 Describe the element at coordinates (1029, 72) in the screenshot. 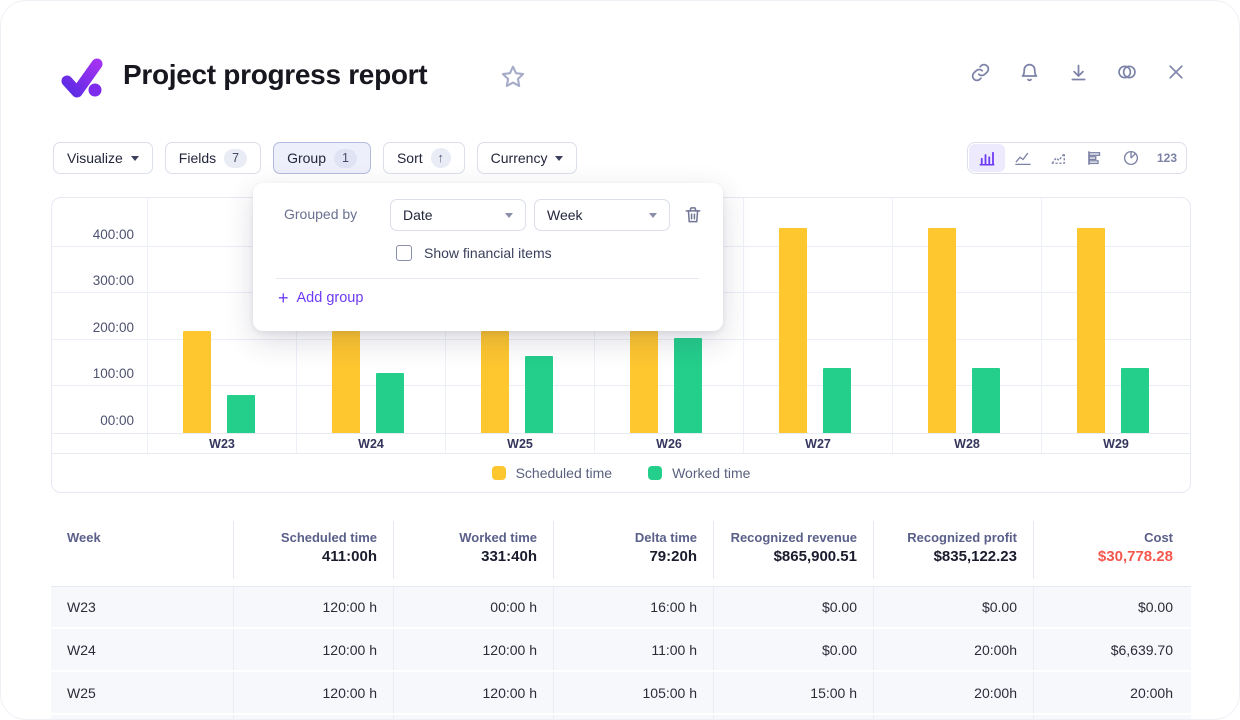

I see `notifications-bell-icon` at that location.